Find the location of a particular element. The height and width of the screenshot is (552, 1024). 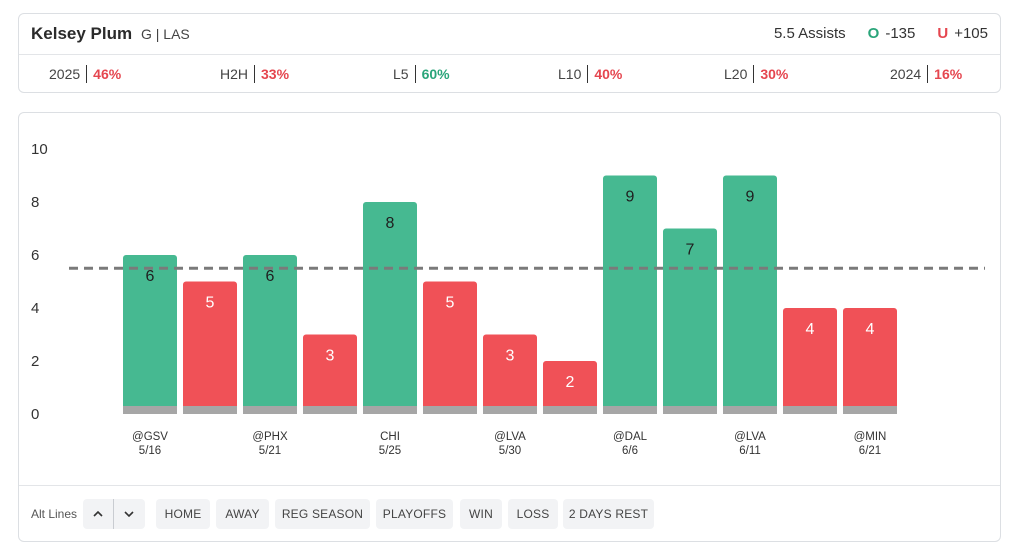

over-symbol: O is located at coordinates (873, 33).